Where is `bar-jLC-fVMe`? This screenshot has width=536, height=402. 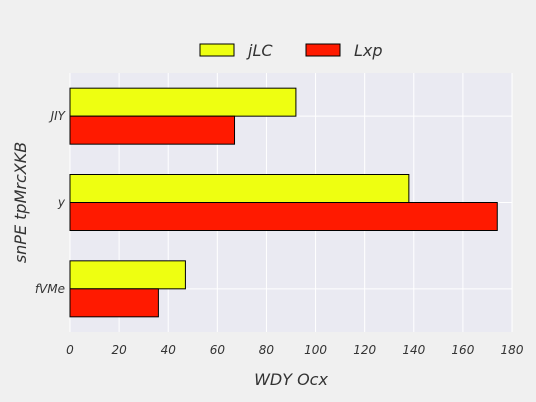 bar-jLC-fVMe is located at coordinates (127, 275).